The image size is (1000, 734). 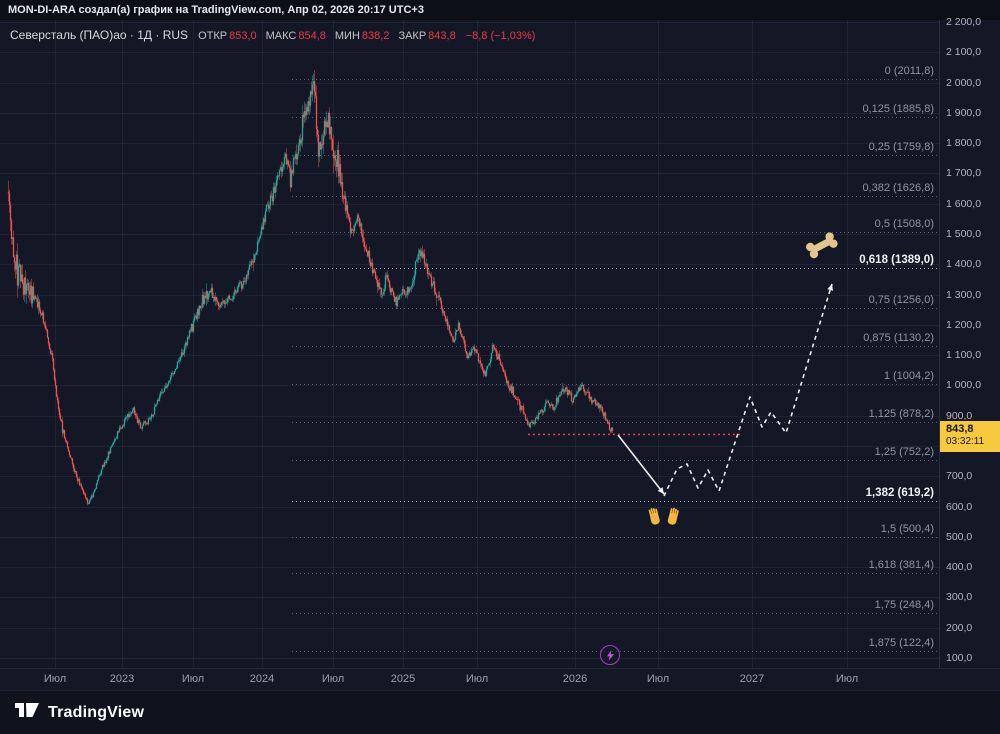 I want to click on price-axis-label: 100,0, so click(x=959, y=658).